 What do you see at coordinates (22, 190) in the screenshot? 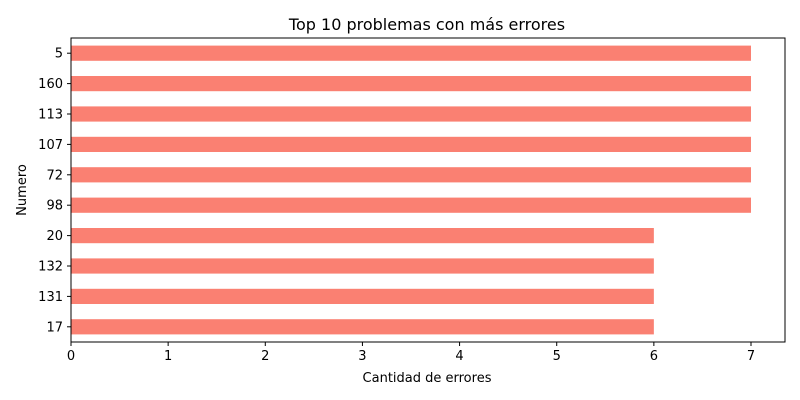
I see `y-axis-label: Numero` at bounding box center [22, 190].